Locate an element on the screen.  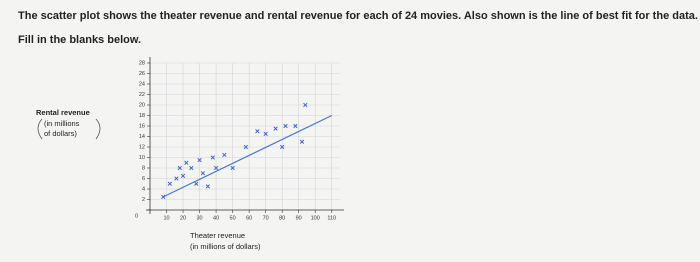
y-tick-label: 18 is located at coordinates (142, 116).